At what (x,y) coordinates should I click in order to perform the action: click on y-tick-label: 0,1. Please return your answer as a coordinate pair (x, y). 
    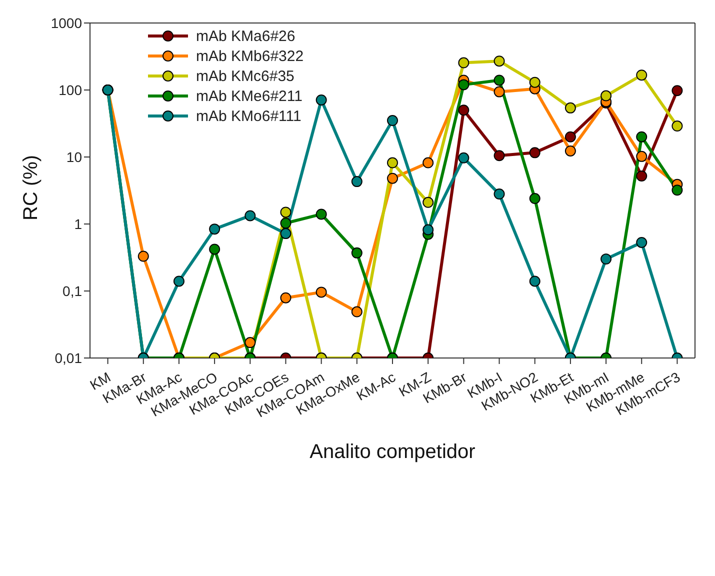
    Looking at the image, I should click on (72, 290).